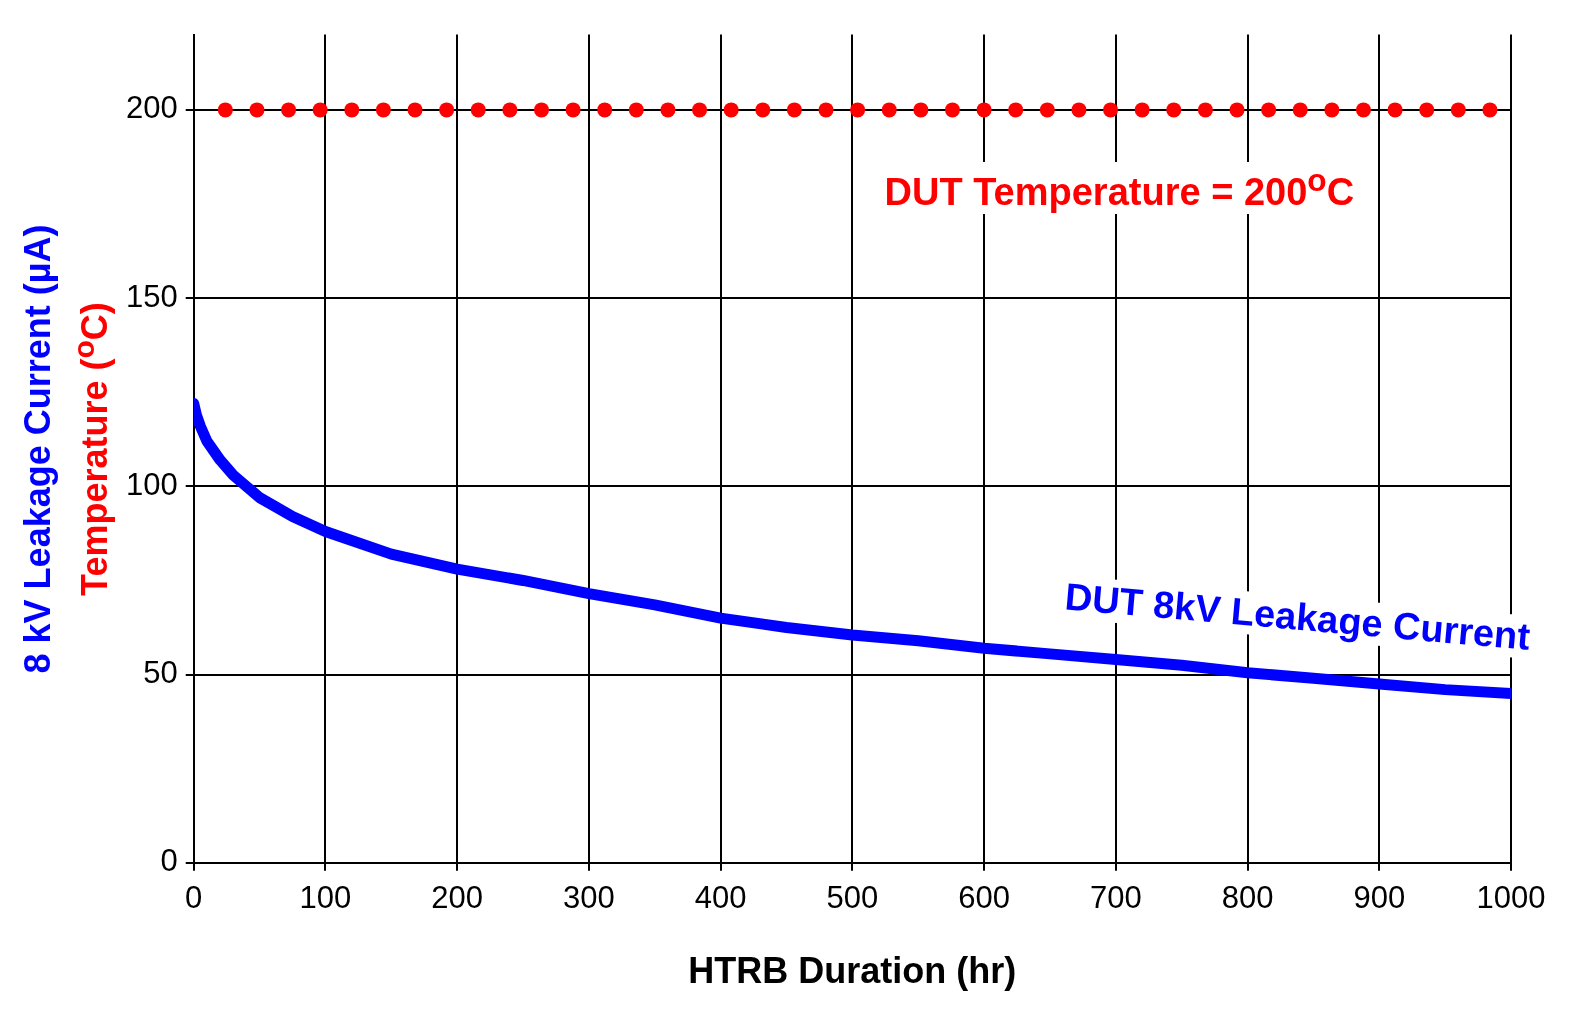 This screenshot has height=1013, width=1594. Describe the element at coordinates (1115, 897) in the screenshot. I see `x-tick-label: 700` at that location.